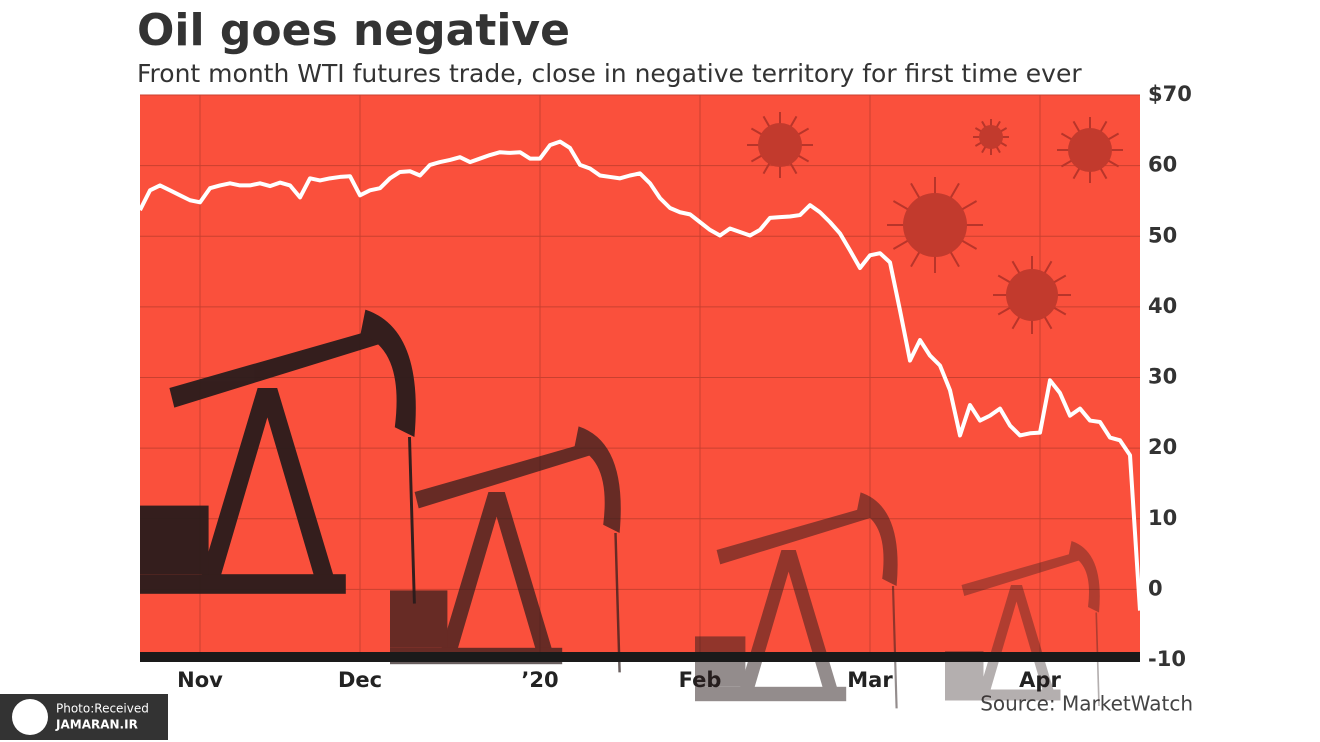  I want to click on chart-title: Oil goes negative, so click(353, 30).